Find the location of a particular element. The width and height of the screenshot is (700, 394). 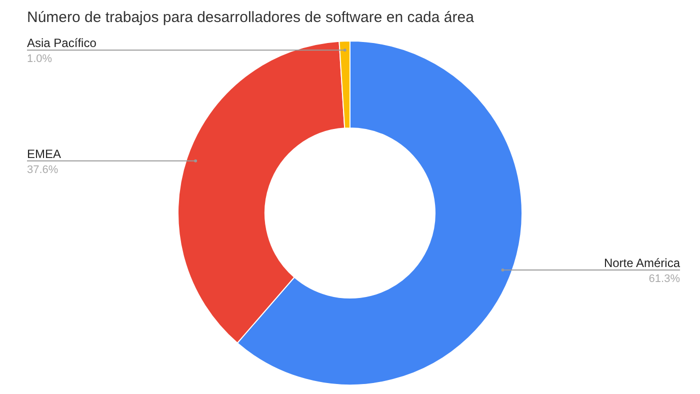

slice-label: Norte América is located at coordinates (642, 263).